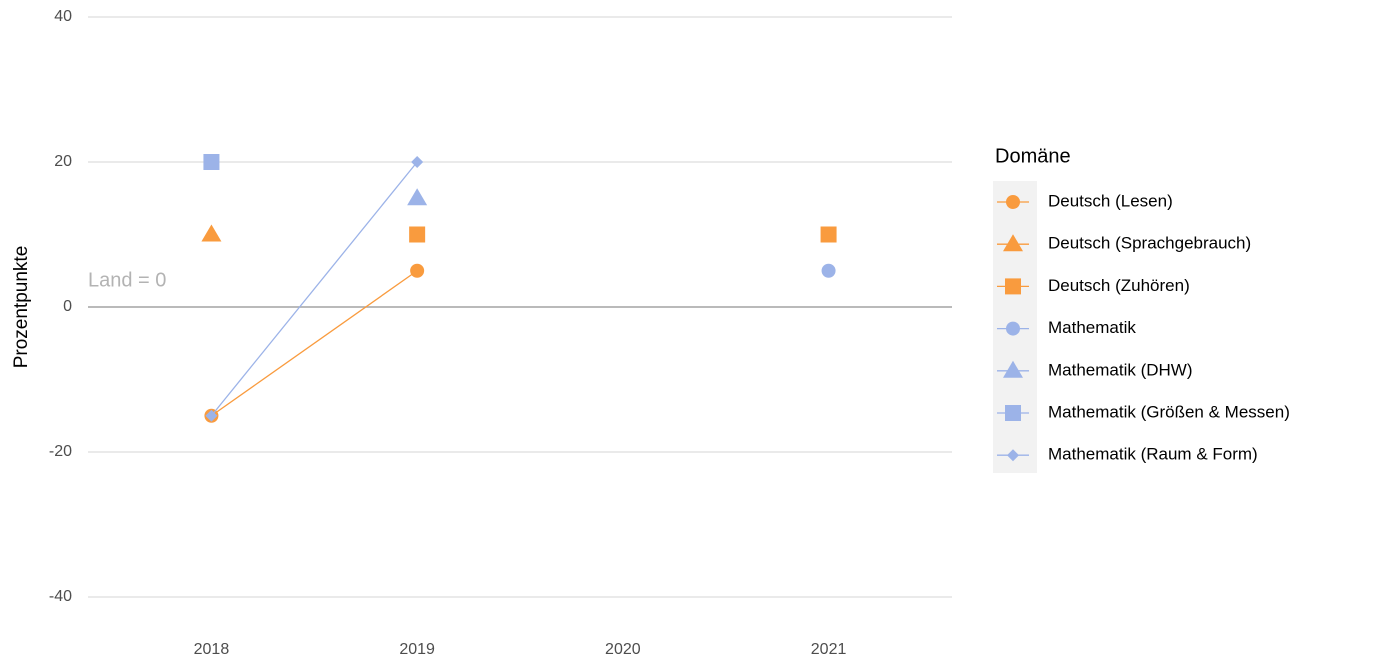 This screenshot has height=664, width=1381. I want to click on x-tick-label: 2018, so click(212, 649).